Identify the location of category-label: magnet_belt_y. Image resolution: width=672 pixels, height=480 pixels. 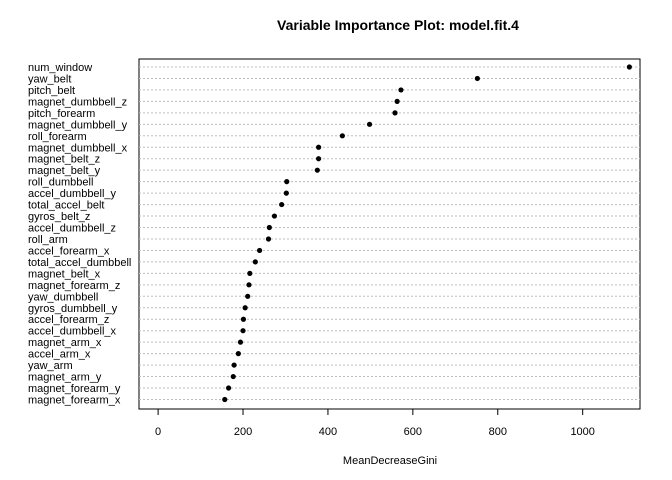
(64, 171).